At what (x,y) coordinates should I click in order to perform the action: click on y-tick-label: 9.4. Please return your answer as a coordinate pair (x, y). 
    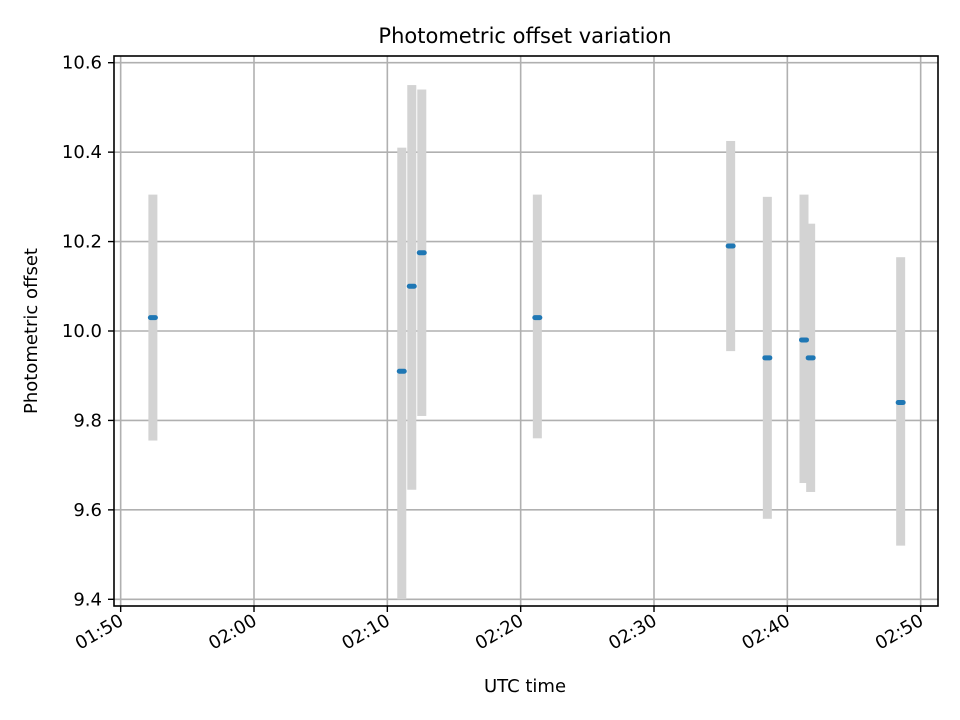
    Looking at the image, I should click on (87, 599).